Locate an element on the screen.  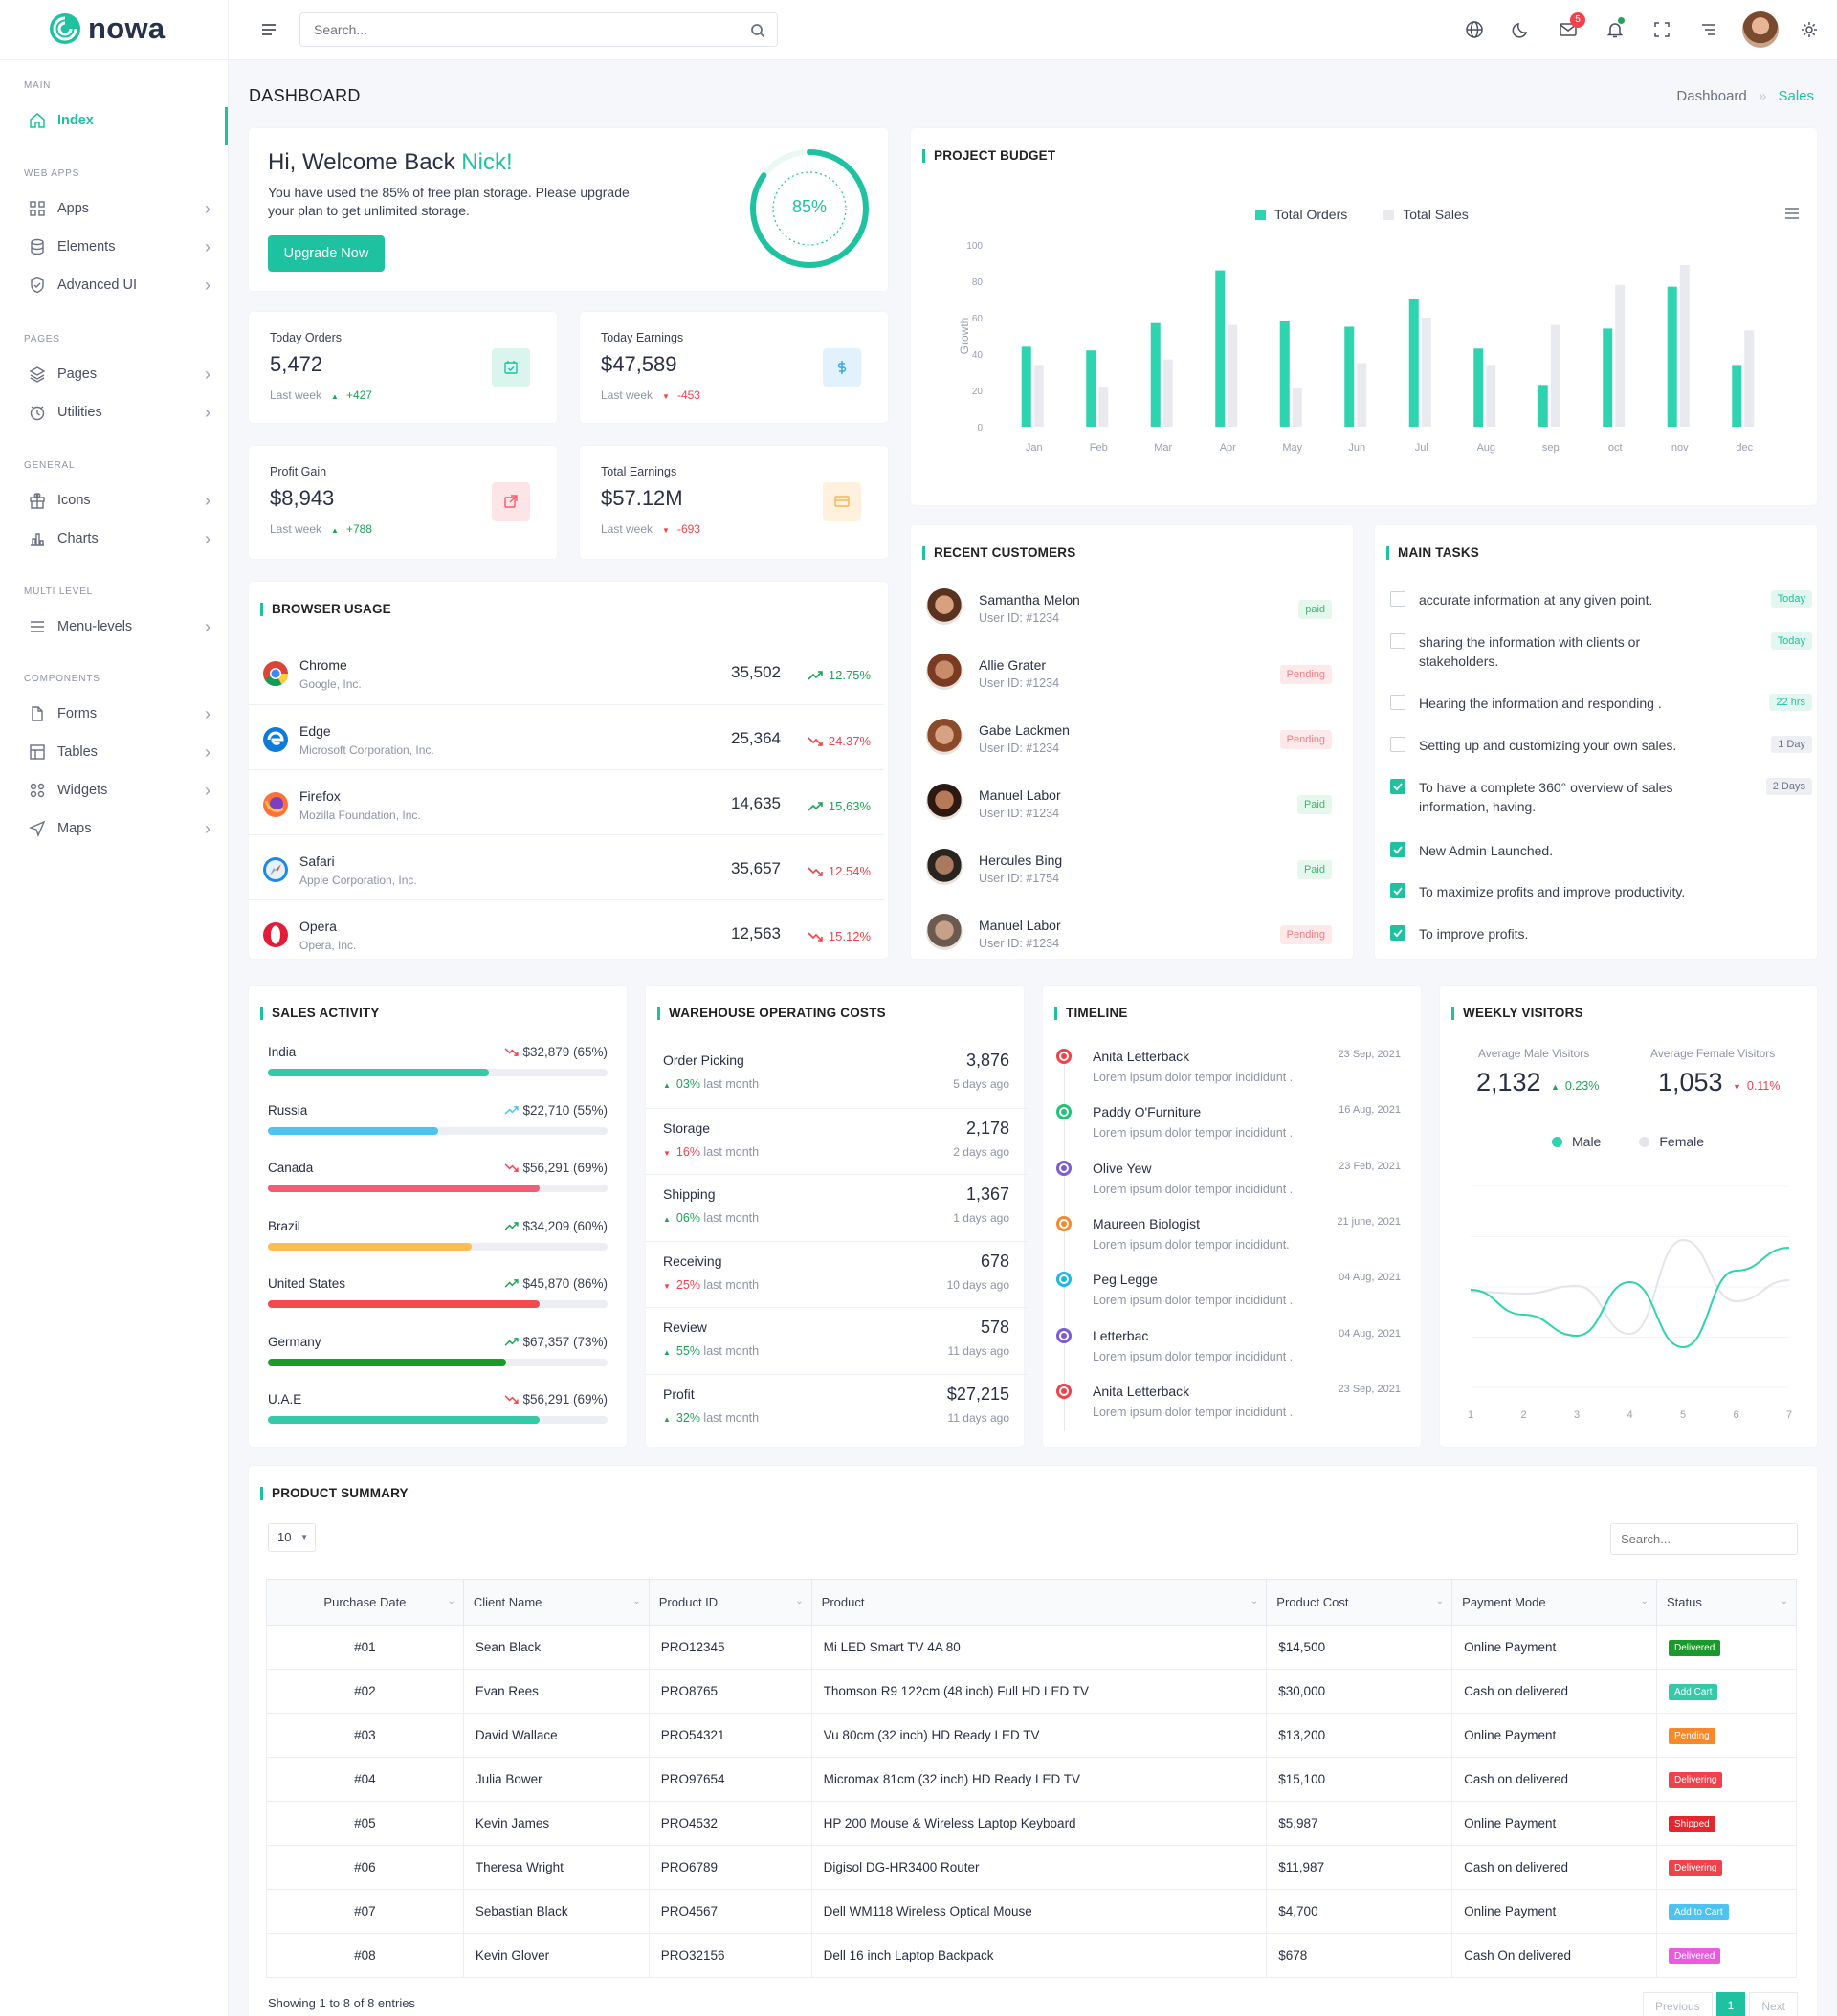
fullscreen-icon is located at coordinates (1661, 29).